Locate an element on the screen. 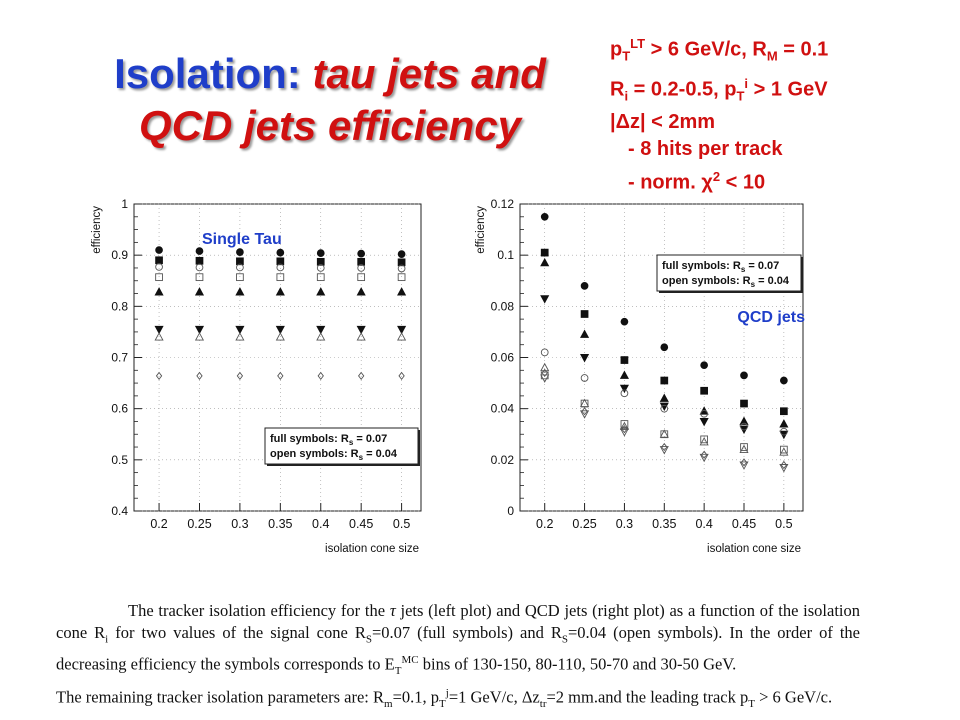 The height and width of the screenshot is (720, 960). y-tick-label: 0.6 is located at coordinates (119, 409).